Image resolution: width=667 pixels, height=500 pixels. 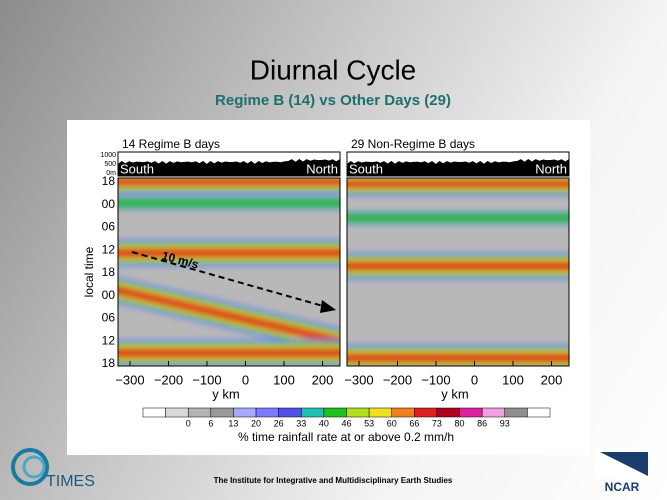 What do you see at coordinates (437, 423) in the screenshot?
I see `colorbar-tick-label: 73` at bounding box center [437, 423].